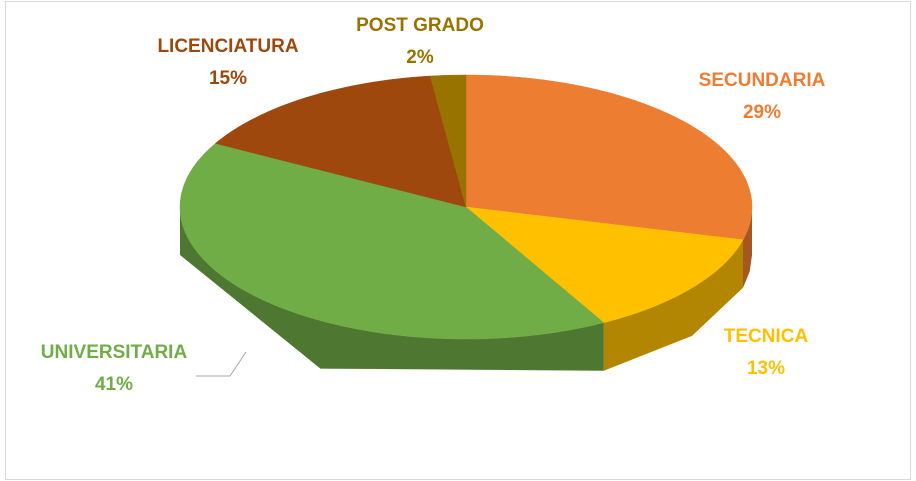 This screenshot has width=916, height=481. Describe the element at coordinates (762, 80) in the screenshot. I see `category-label: SECUNDARIA` at that location.